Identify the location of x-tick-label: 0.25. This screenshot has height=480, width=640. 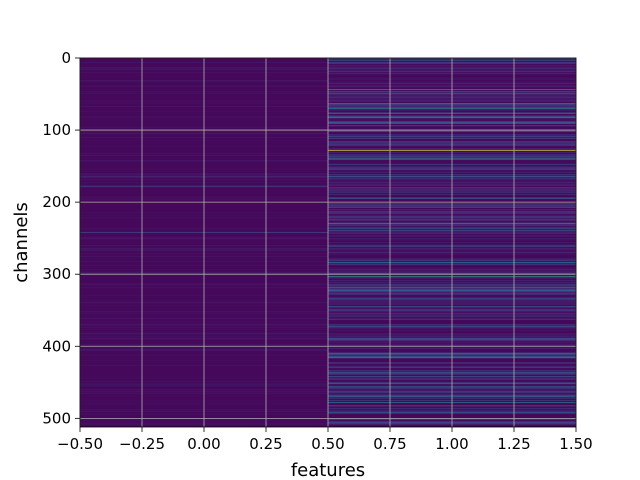
(265, 444).